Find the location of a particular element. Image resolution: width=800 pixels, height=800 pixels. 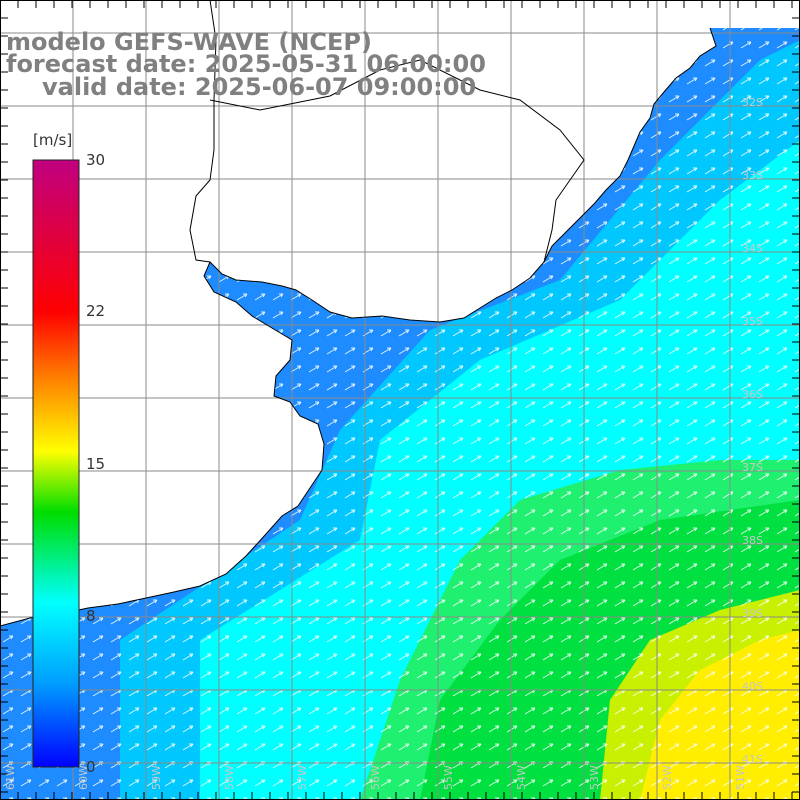

river-border-line is located at coordinates (203, 131).